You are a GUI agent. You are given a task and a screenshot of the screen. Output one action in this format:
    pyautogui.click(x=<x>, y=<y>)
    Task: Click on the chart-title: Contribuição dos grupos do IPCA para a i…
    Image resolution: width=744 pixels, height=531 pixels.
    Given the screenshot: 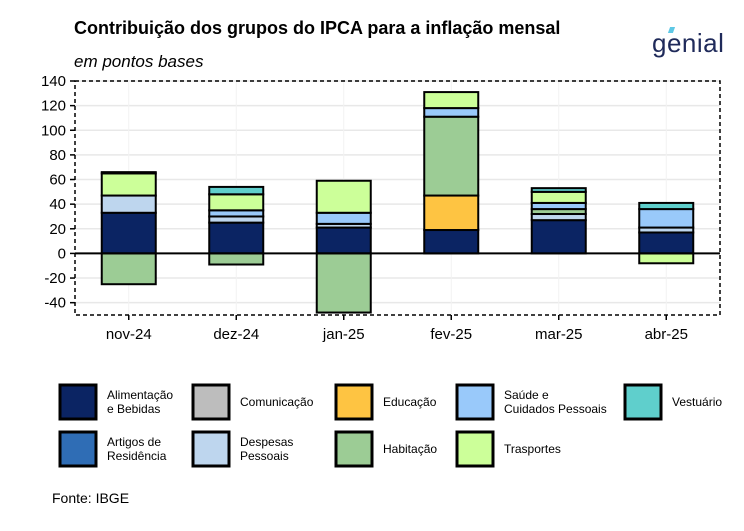 What is the action you would take?
    pyautogui.click(x=317, y=28)
    